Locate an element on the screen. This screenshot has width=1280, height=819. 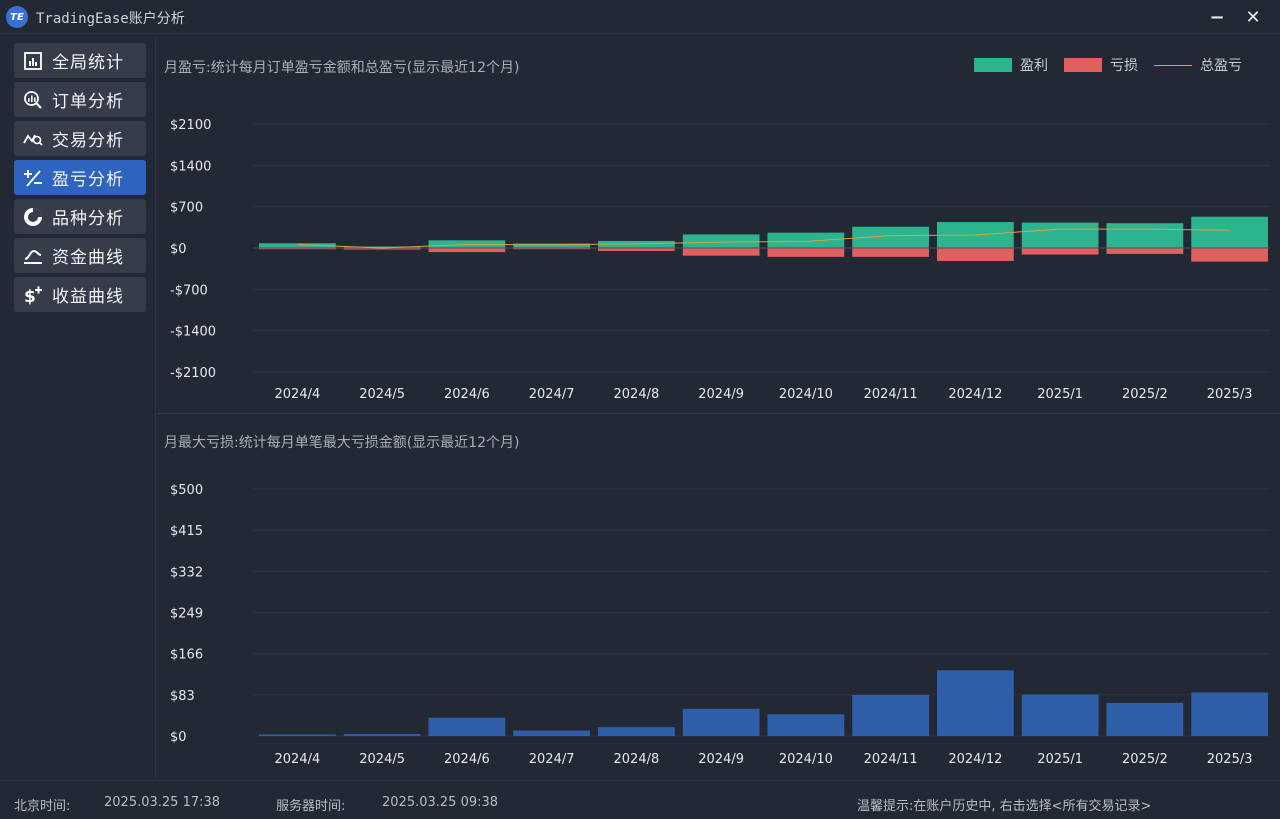
bar-chart-icon is located at coordinates (33, 61).